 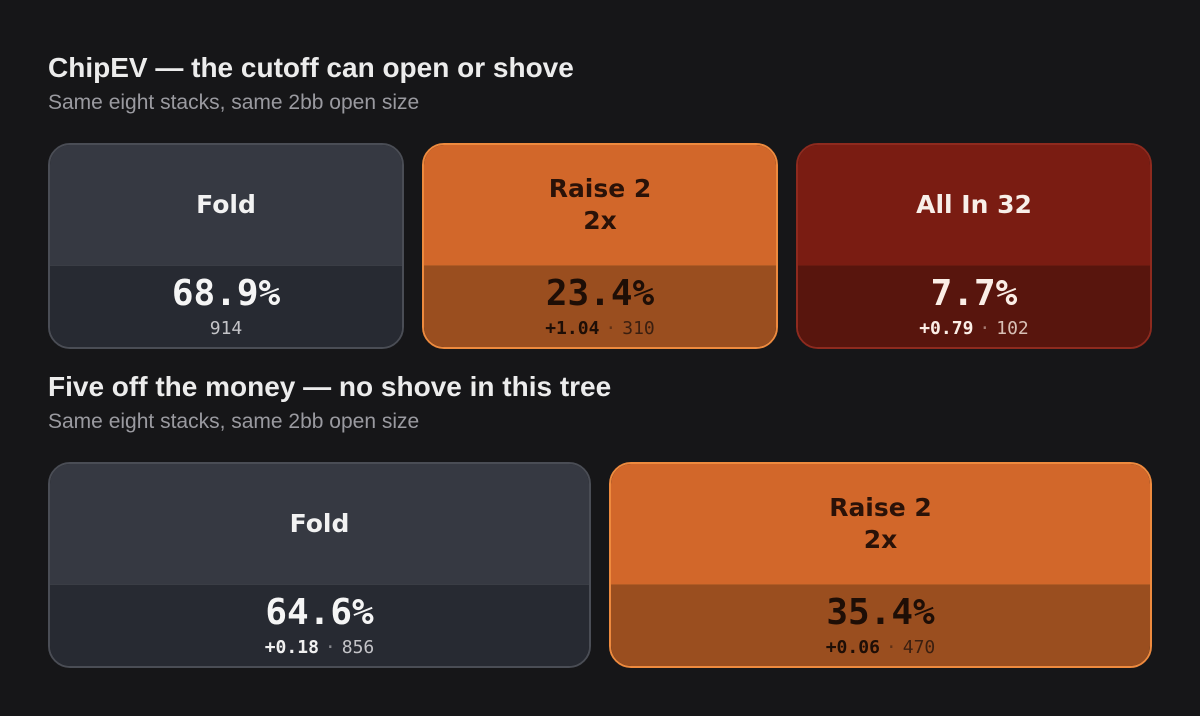 I want to click on action-meta: +1.04 · 310, so click(x=600, y=329).